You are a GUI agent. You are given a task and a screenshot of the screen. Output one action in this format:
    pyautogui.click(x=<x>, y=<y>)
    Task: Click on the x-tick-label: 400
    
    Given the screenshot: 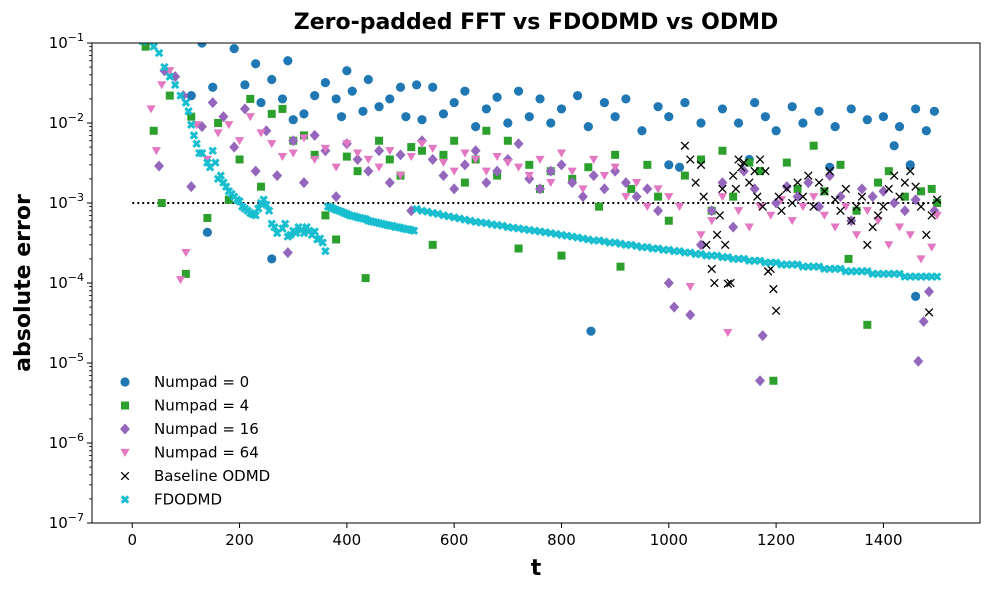 What is the action you would take?
    pyautogui.click(x=347, y=540)
    